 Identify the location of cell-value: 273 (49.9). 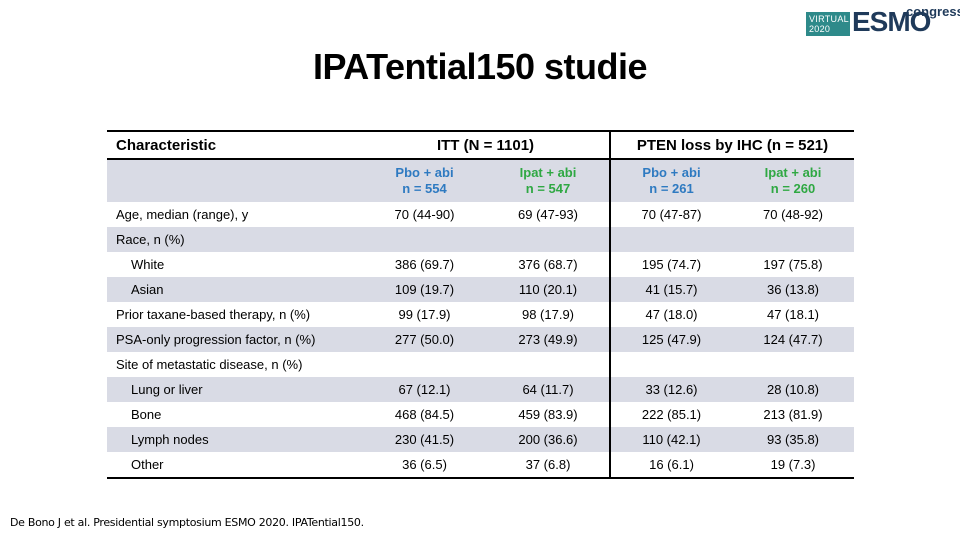
(549, 339).